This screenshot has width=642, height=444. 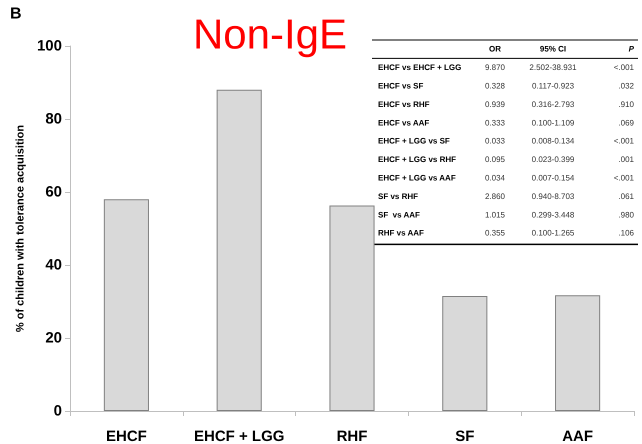 I want to click on annotation: SF vs AAF, so click(x=399, y=215).